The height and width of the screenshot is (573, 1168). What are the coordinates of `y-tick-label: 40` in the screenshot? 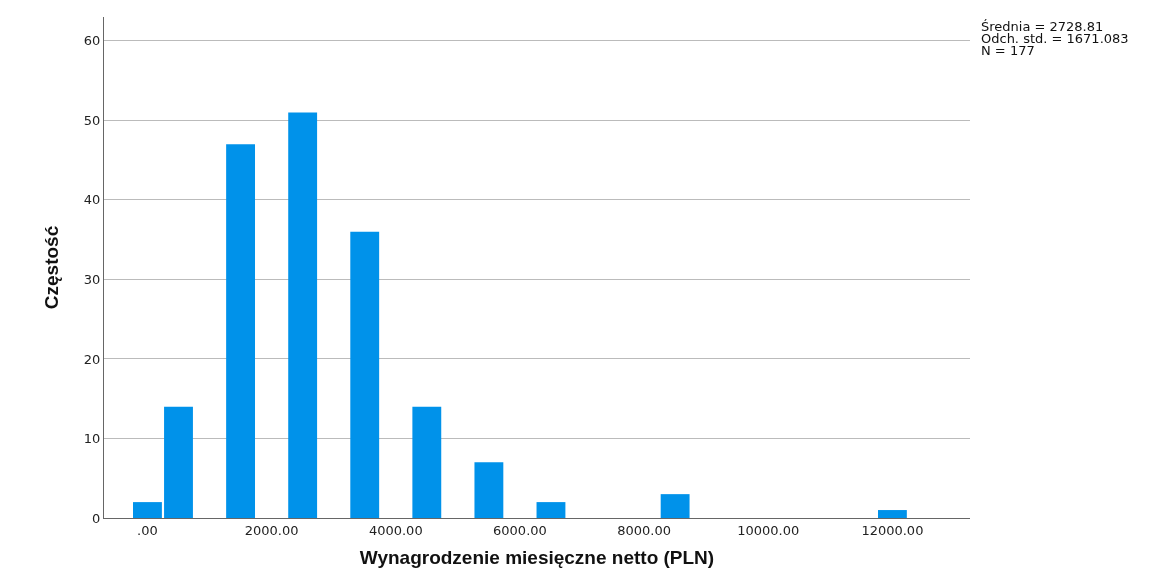 It's located at (92, 200).